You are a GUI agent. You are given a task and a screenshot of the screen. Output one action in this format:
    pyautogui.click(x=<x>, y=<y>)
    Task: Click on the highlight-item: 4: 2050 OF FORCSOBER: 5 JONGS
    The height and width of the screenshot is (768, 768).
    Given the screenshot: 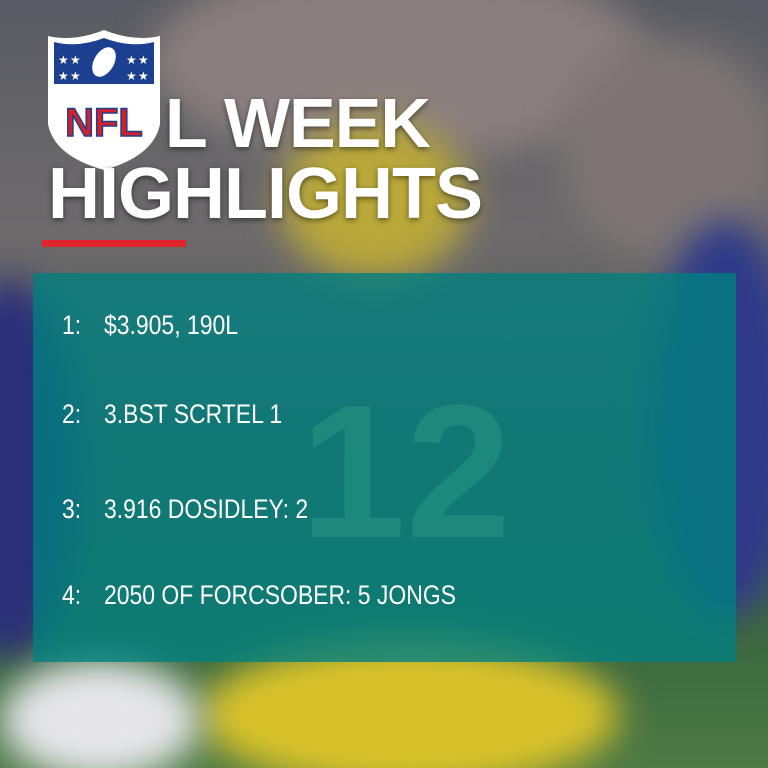 What is the action you would take?
    pyautogui.click(x=384, y=598)
    